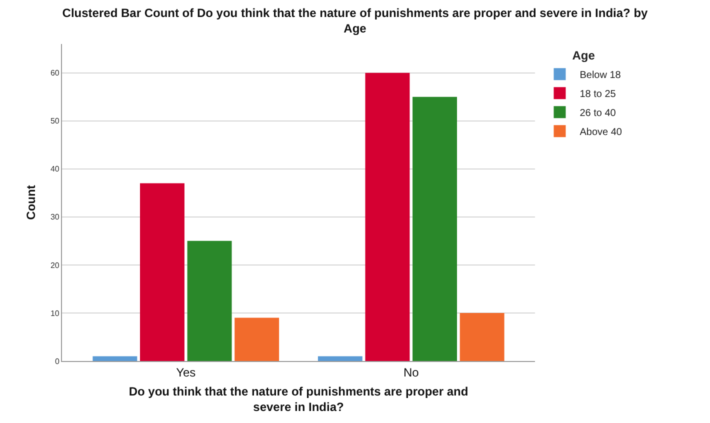  What do you see at coordinates (598, 94) in the screenshot?
I see `legend-label: 18 to 25` at bounding box center [598, 94].